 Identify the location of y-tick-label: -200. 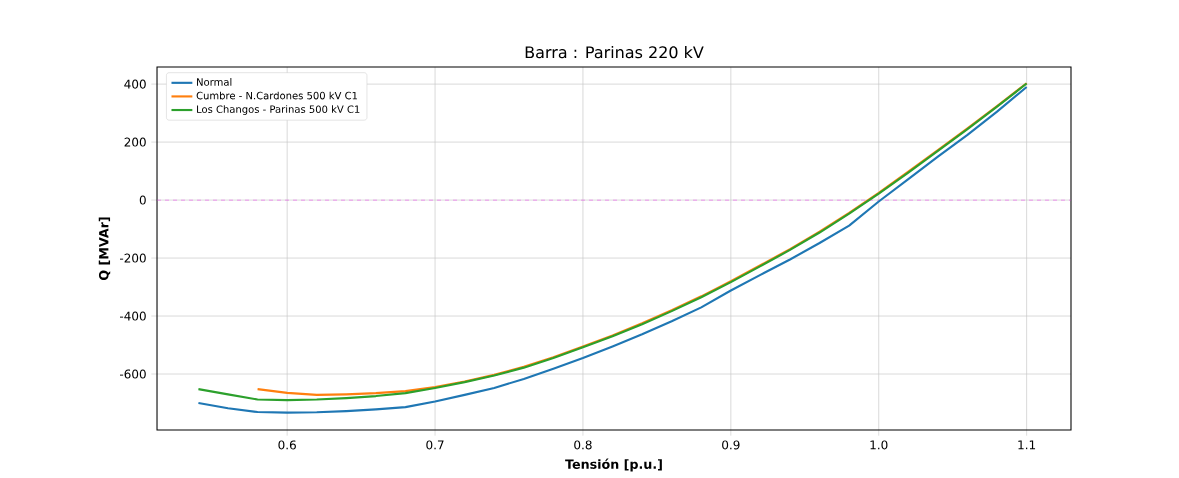
(132, 258).